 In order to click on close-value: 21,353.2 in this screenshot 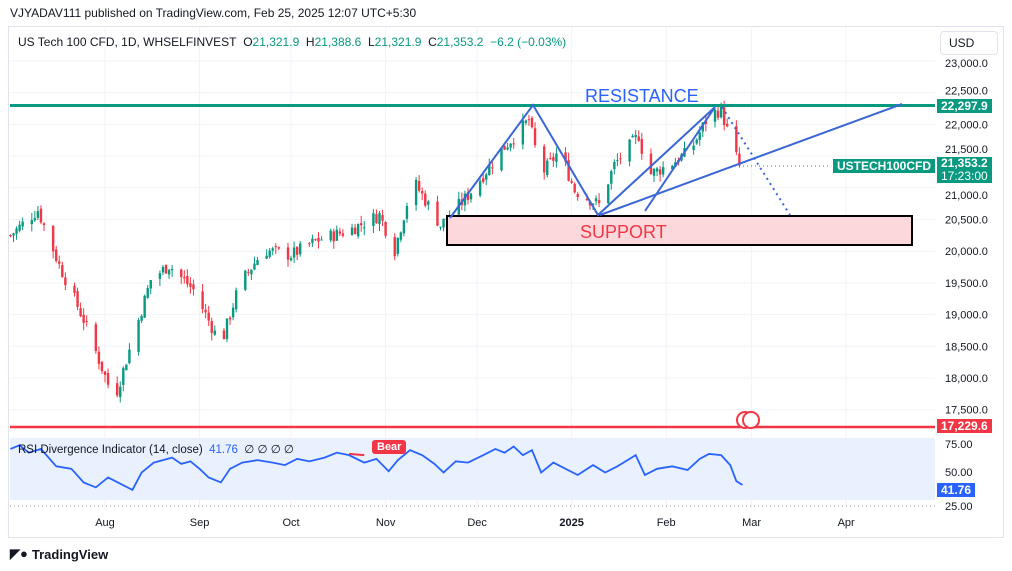, I will do `click(460, 42)`.